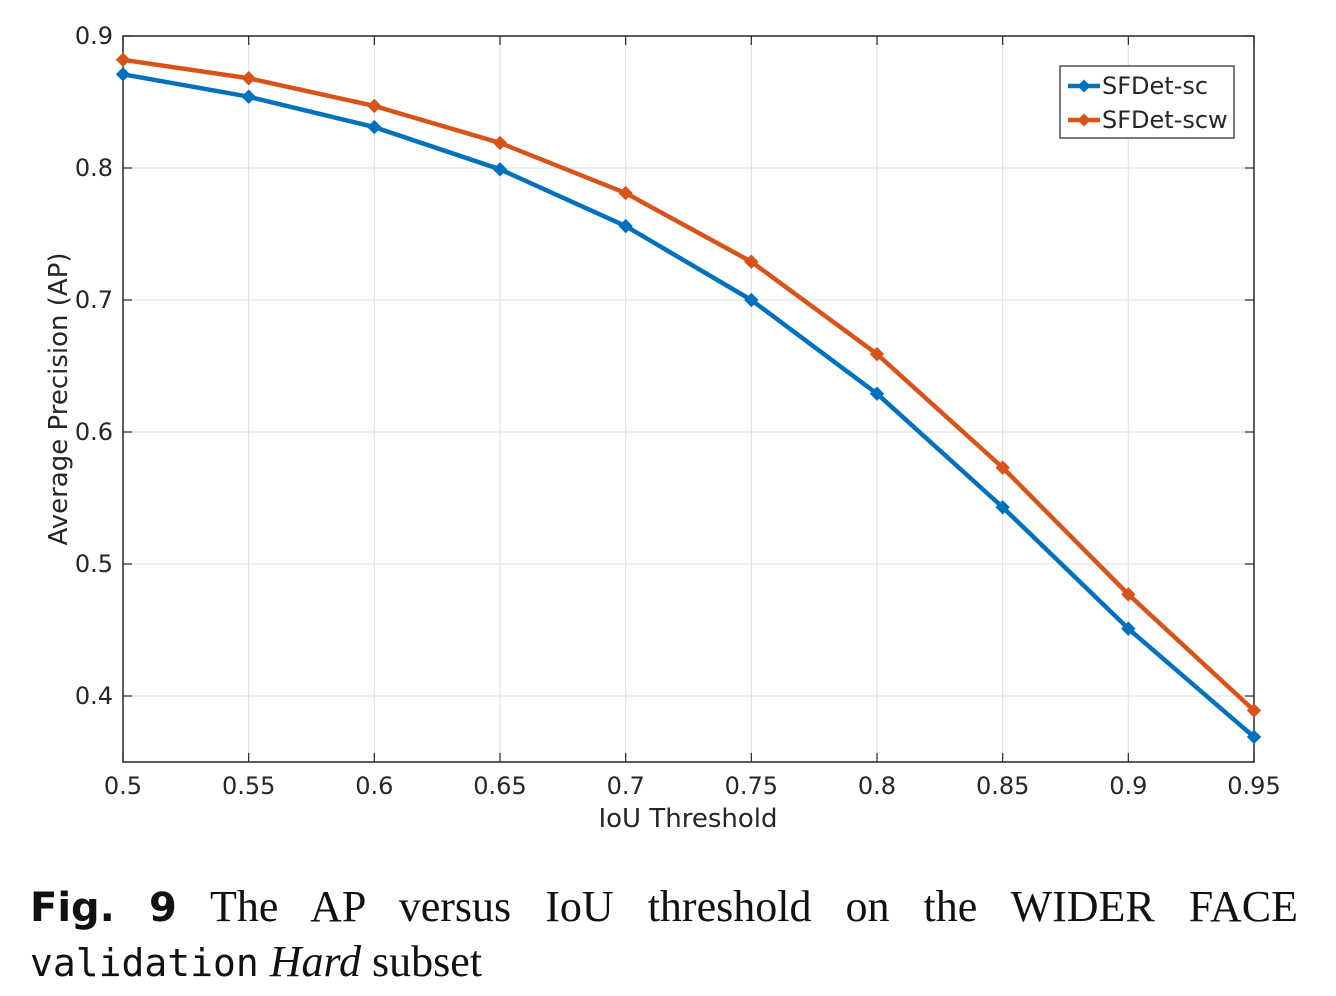 The width and height of the screenshot is (1336, 996). What do you see at coordinates (751, 786) in the screenshot?
I see `x-tick-label: 0.75` at bounding box center [751, 786].